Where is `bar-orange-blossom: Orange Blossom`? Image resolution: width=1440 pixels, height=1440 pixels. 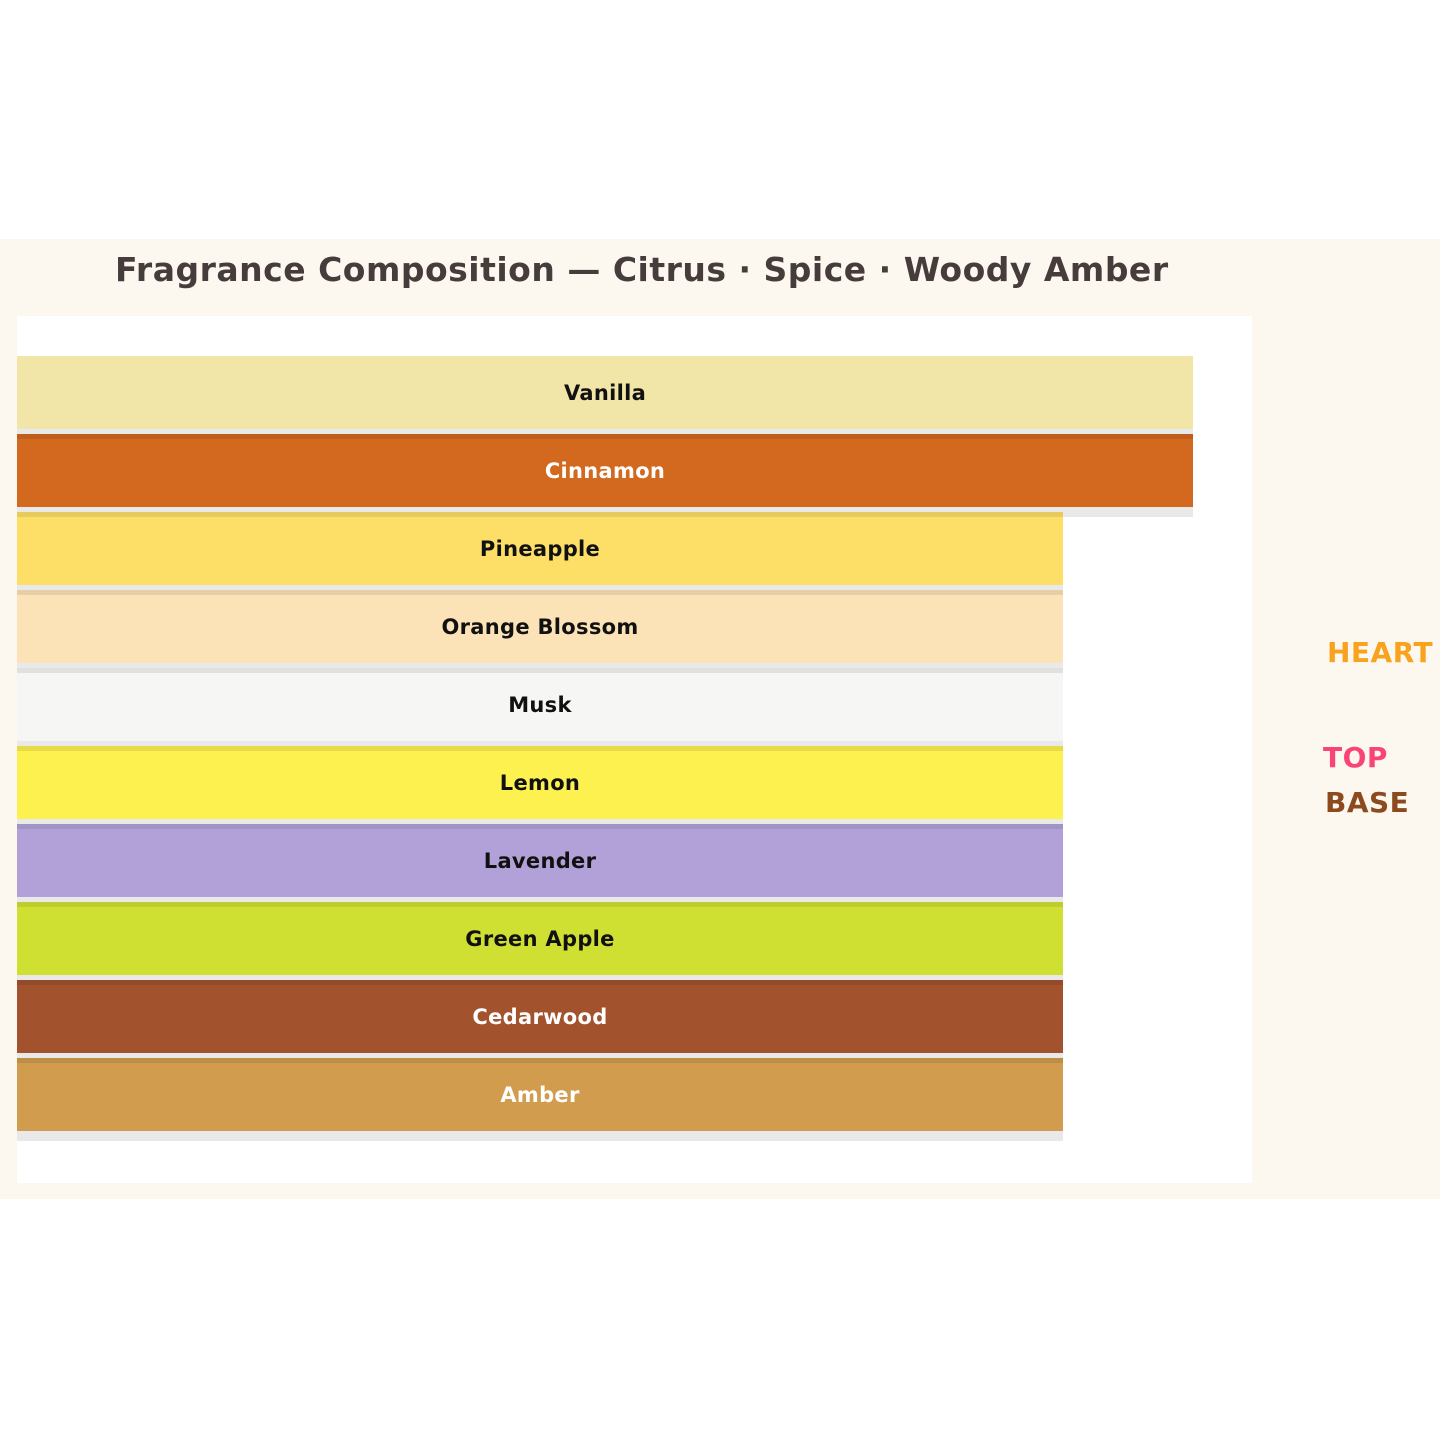
bar-orange-blossom: Orange Blossom is located at coordinates (540, 626).